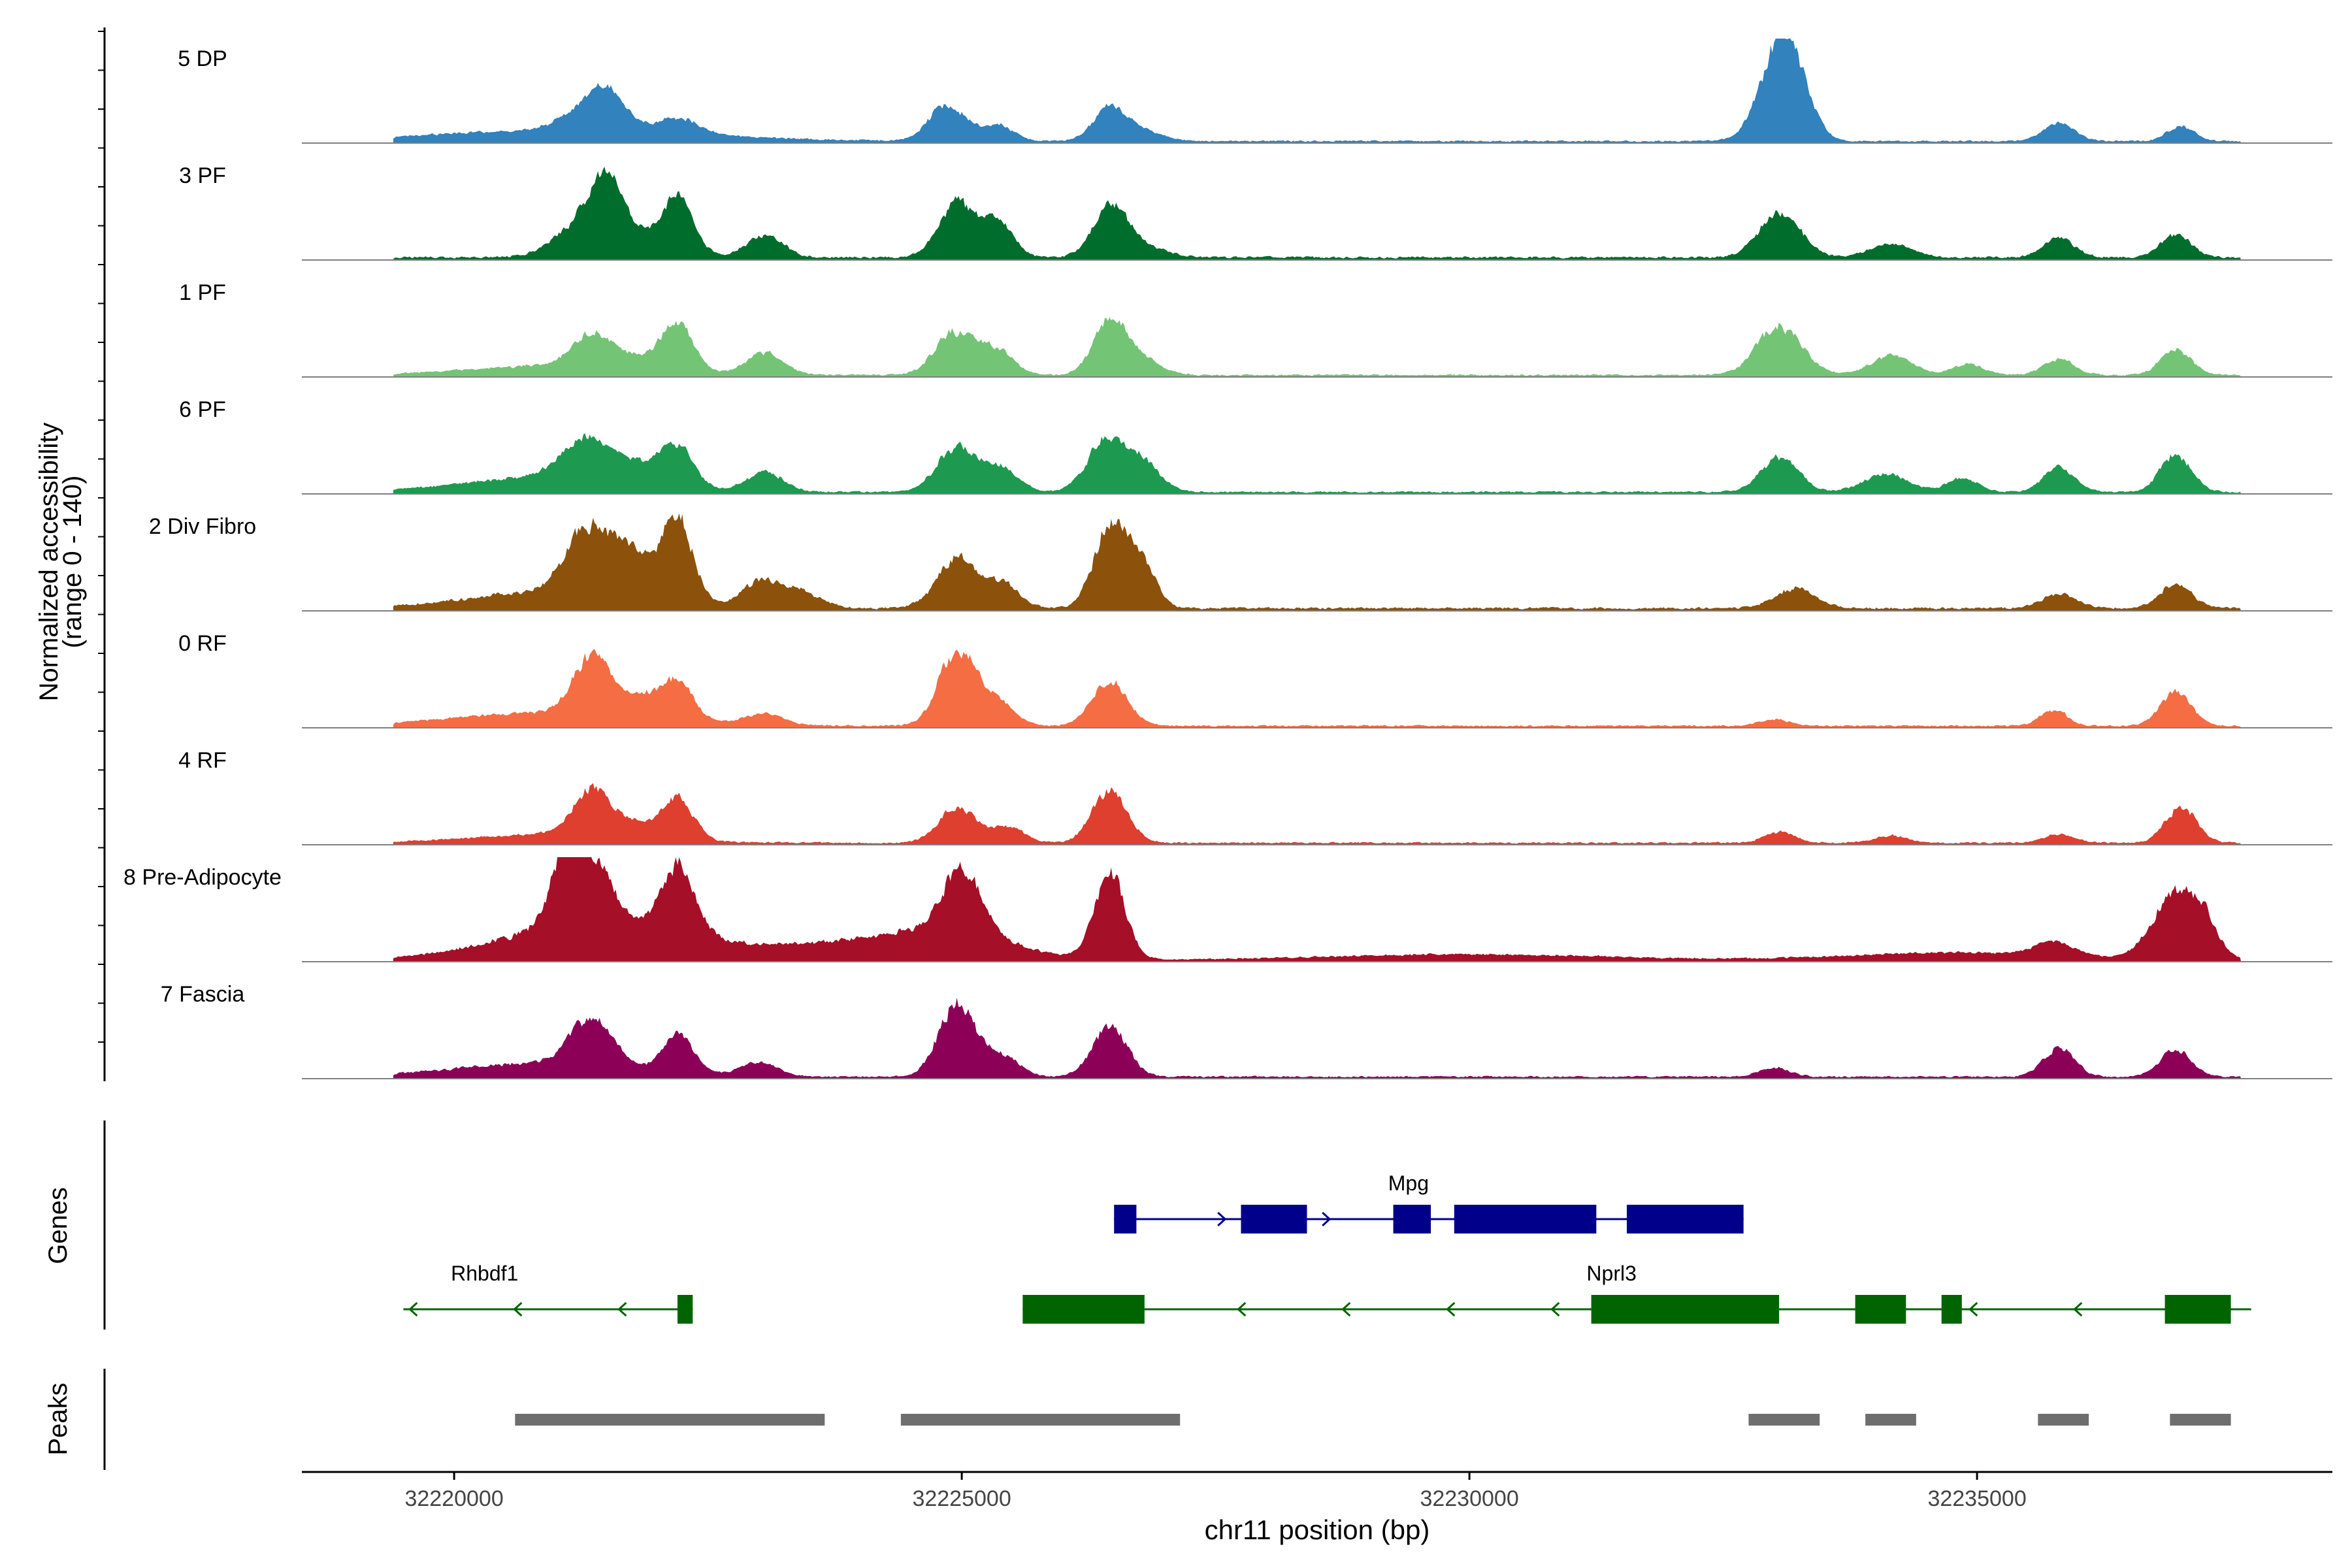  Describe the element at coordinates (961, 1498) in the screenshot. I see `x-tick-label: 32225000` at that location.